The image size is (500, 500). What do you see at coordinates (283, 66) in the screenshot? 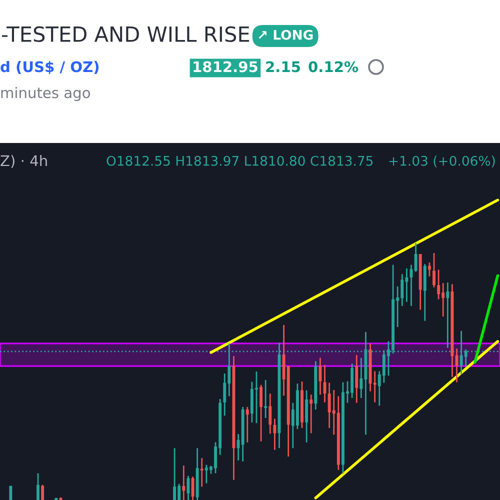
I see `text: 2.15` at bounding box center [283, 66].